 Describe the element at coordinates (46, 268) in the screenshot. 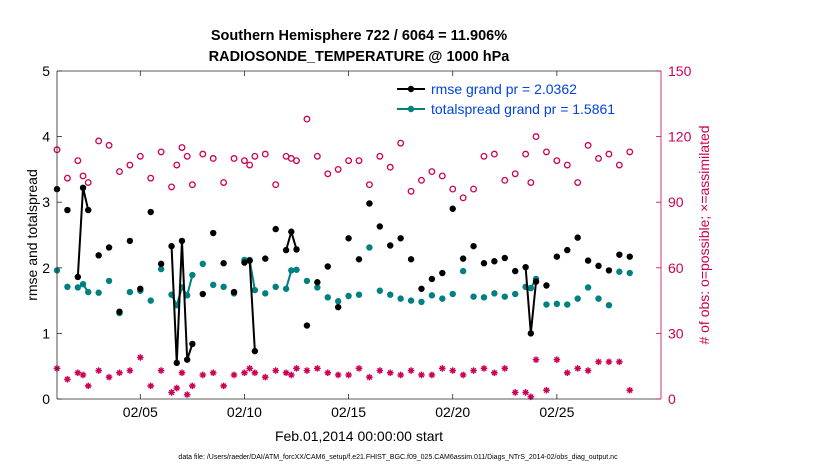

I see `y-left-tick-label: 2` at that location.